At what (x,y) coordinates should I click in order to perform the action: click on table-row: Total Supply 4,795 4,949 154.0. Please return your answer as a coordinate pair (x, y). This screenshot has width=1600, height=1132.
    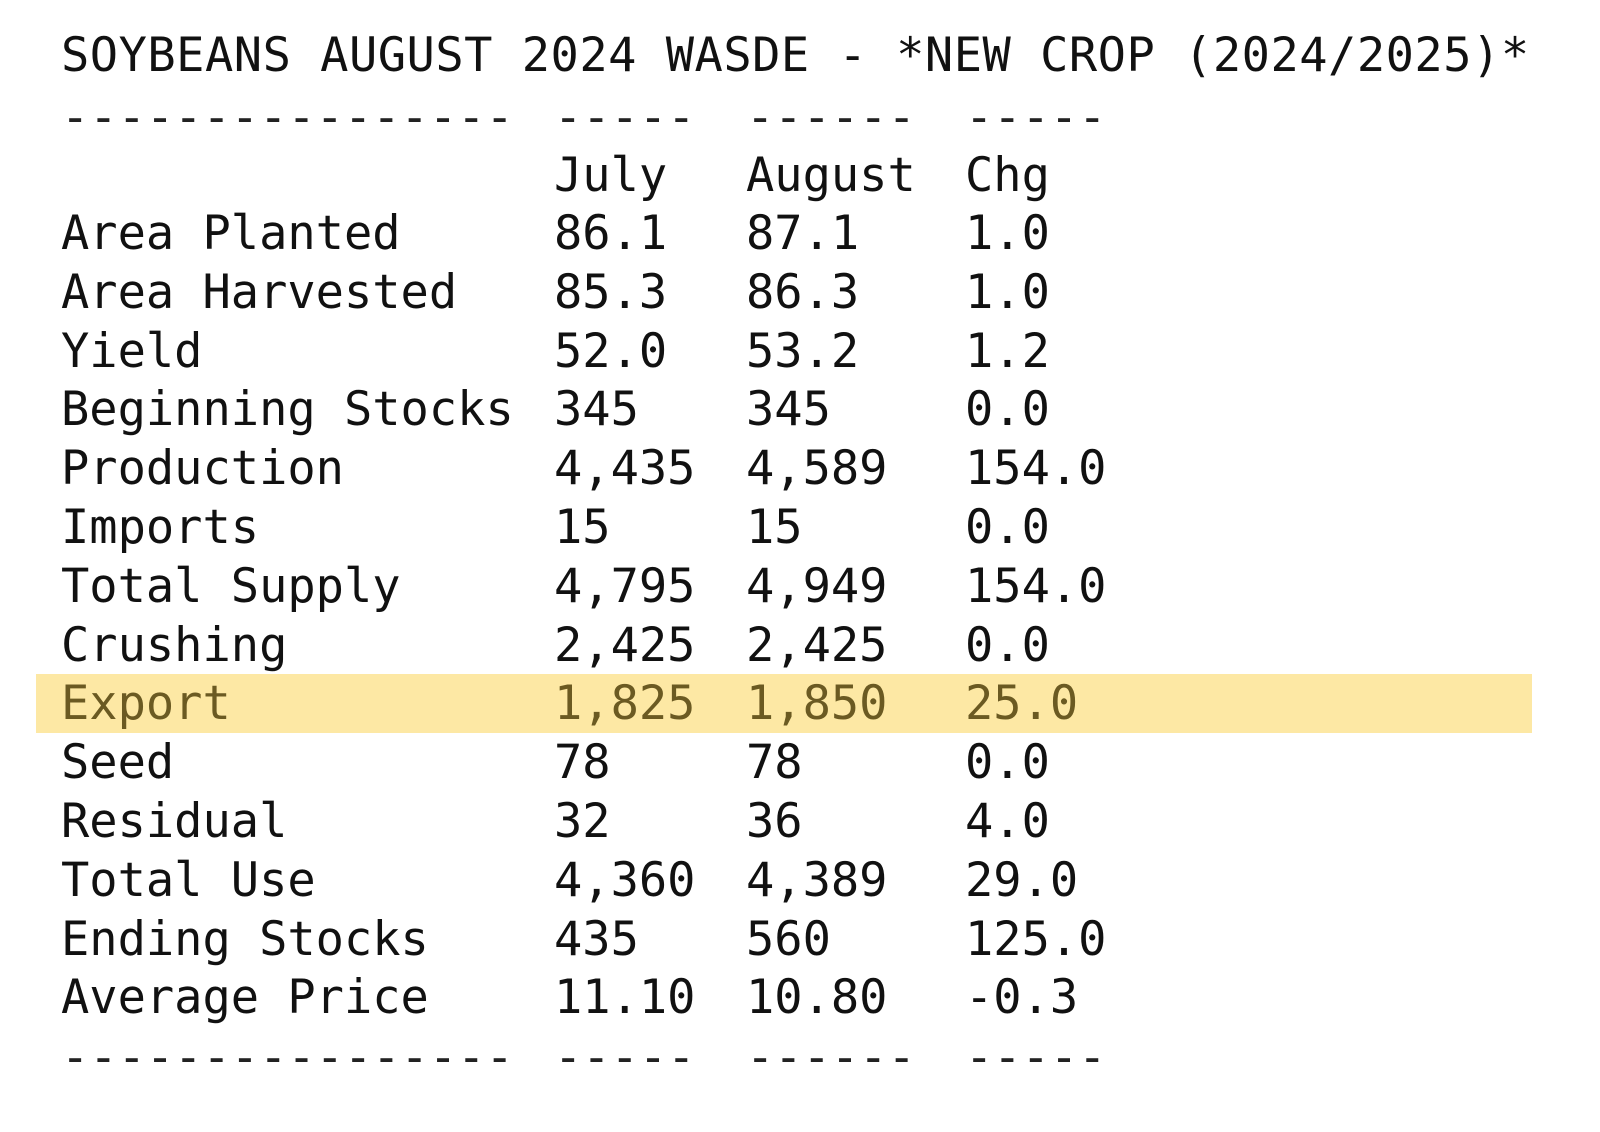
    Looking at the image, I should click on (800, 586).